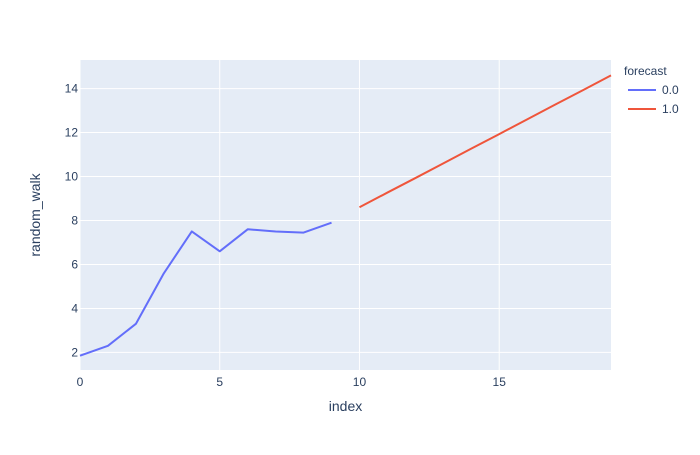 The image size is (700, 455). What do you see at coordinates (72, 177) in the screenshot?
I see `y-tick-label: 10` at bounding box center [72, 177].